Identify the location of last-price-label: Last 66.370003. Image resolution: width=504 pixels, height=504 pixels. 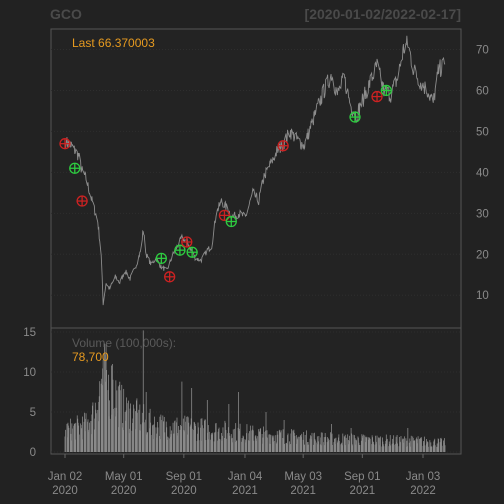
(113, 43).